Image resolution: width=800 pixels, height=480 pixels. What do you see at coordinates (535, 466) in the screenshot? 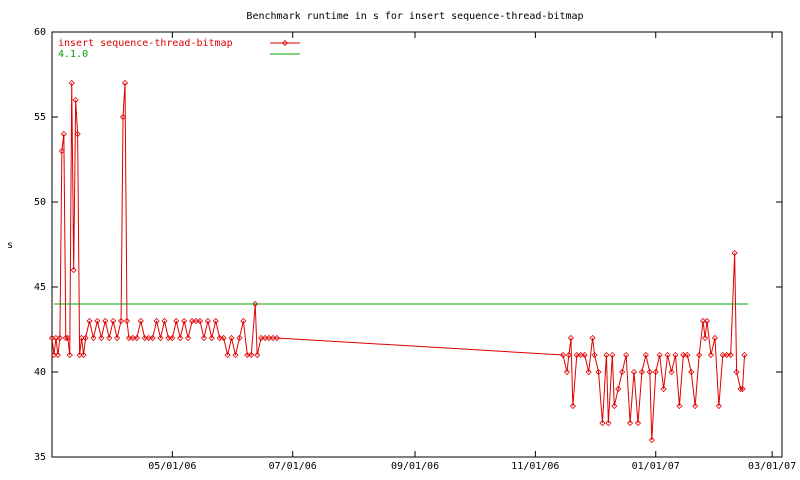
I see `x-tick-label: 11/01/06` at bounding box center [535, 466].